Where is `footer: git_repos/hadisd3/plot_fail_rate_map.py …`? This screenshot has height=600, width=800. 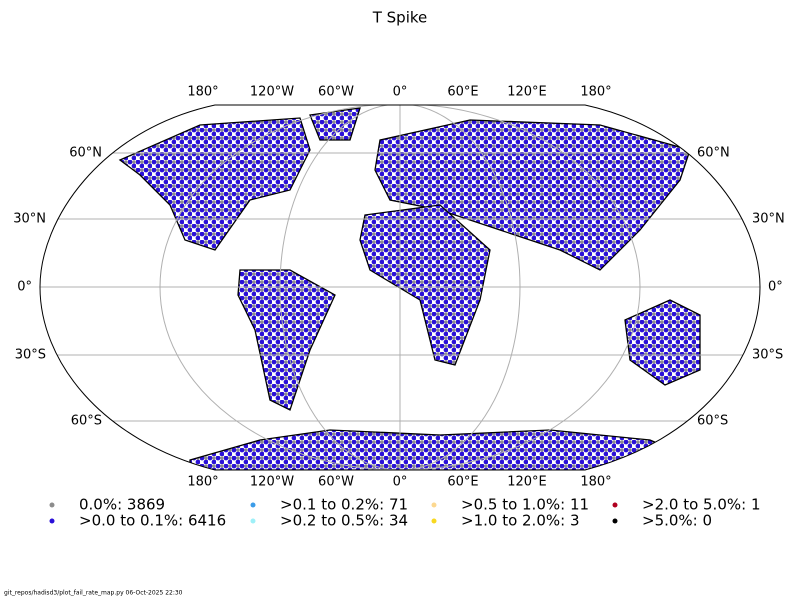
footer: git_repos/hadisd3/plot_fail_rate_map.py … is located at coordinates (93, 593).